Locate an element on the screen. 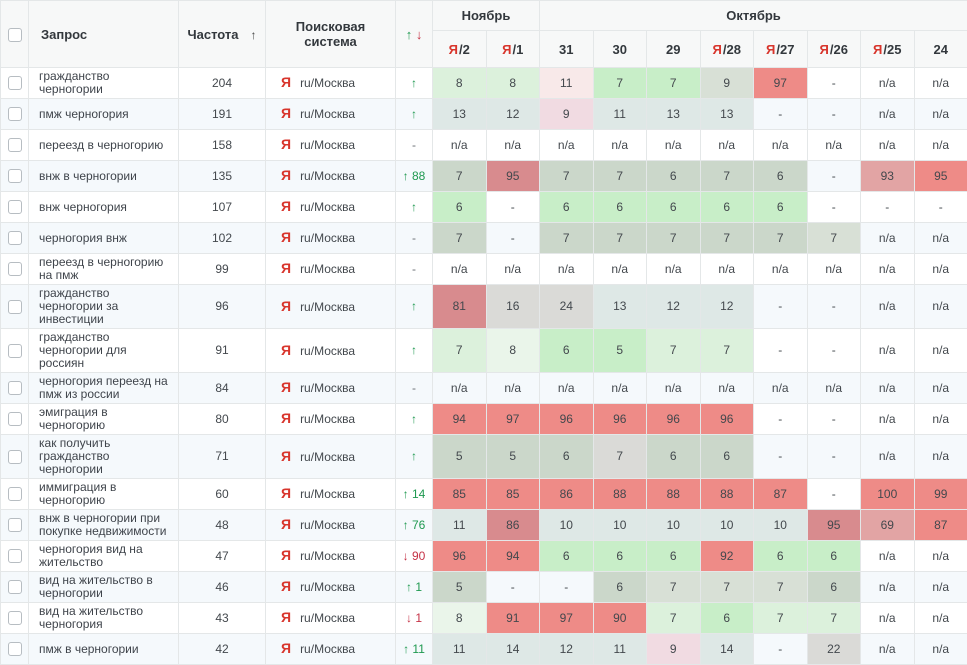  position-cell: 95 is located at coordinates (513, 176).